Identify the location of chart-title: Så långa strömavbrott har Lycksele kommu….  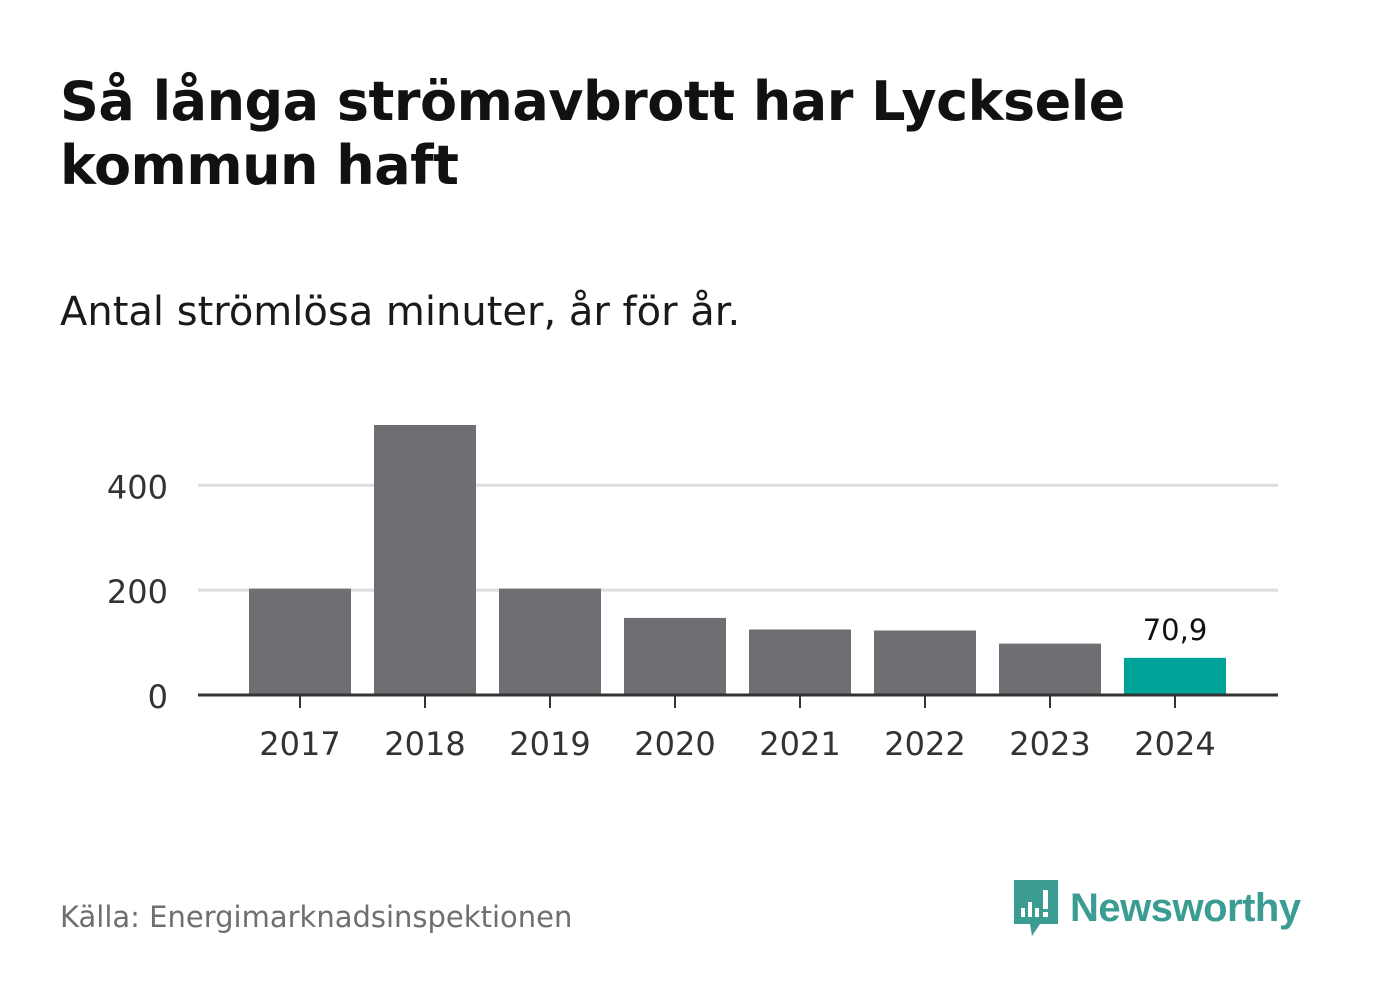
(592, 133).